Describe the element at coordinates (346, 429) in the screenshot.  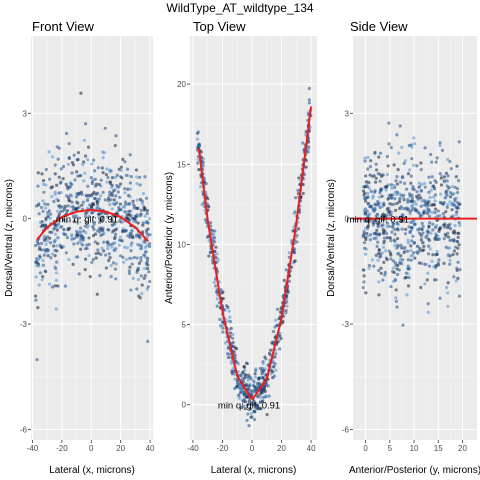
I see `y-tick-label: -6` at that location.